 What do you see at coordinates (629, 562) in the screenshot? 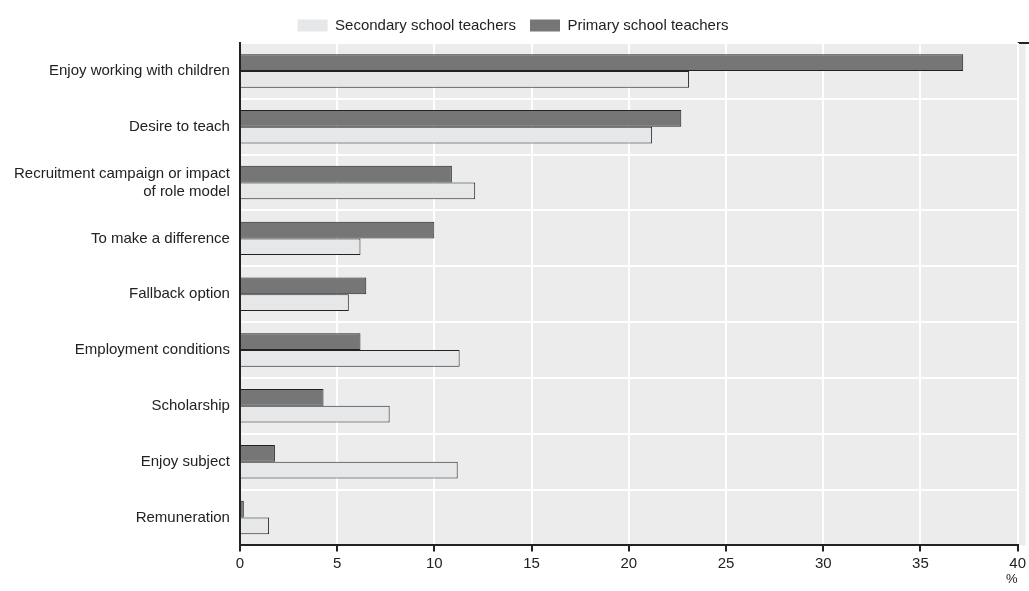
I see `x-tick-label: 20` at bounding box center [629, 562].